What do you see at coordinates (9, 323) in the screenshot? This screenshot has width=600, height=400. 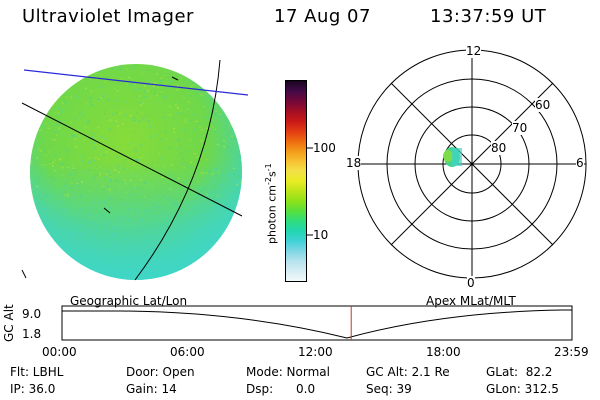 I see `timeline-ylabel: GC Alt` at bounding box center [9, 323].